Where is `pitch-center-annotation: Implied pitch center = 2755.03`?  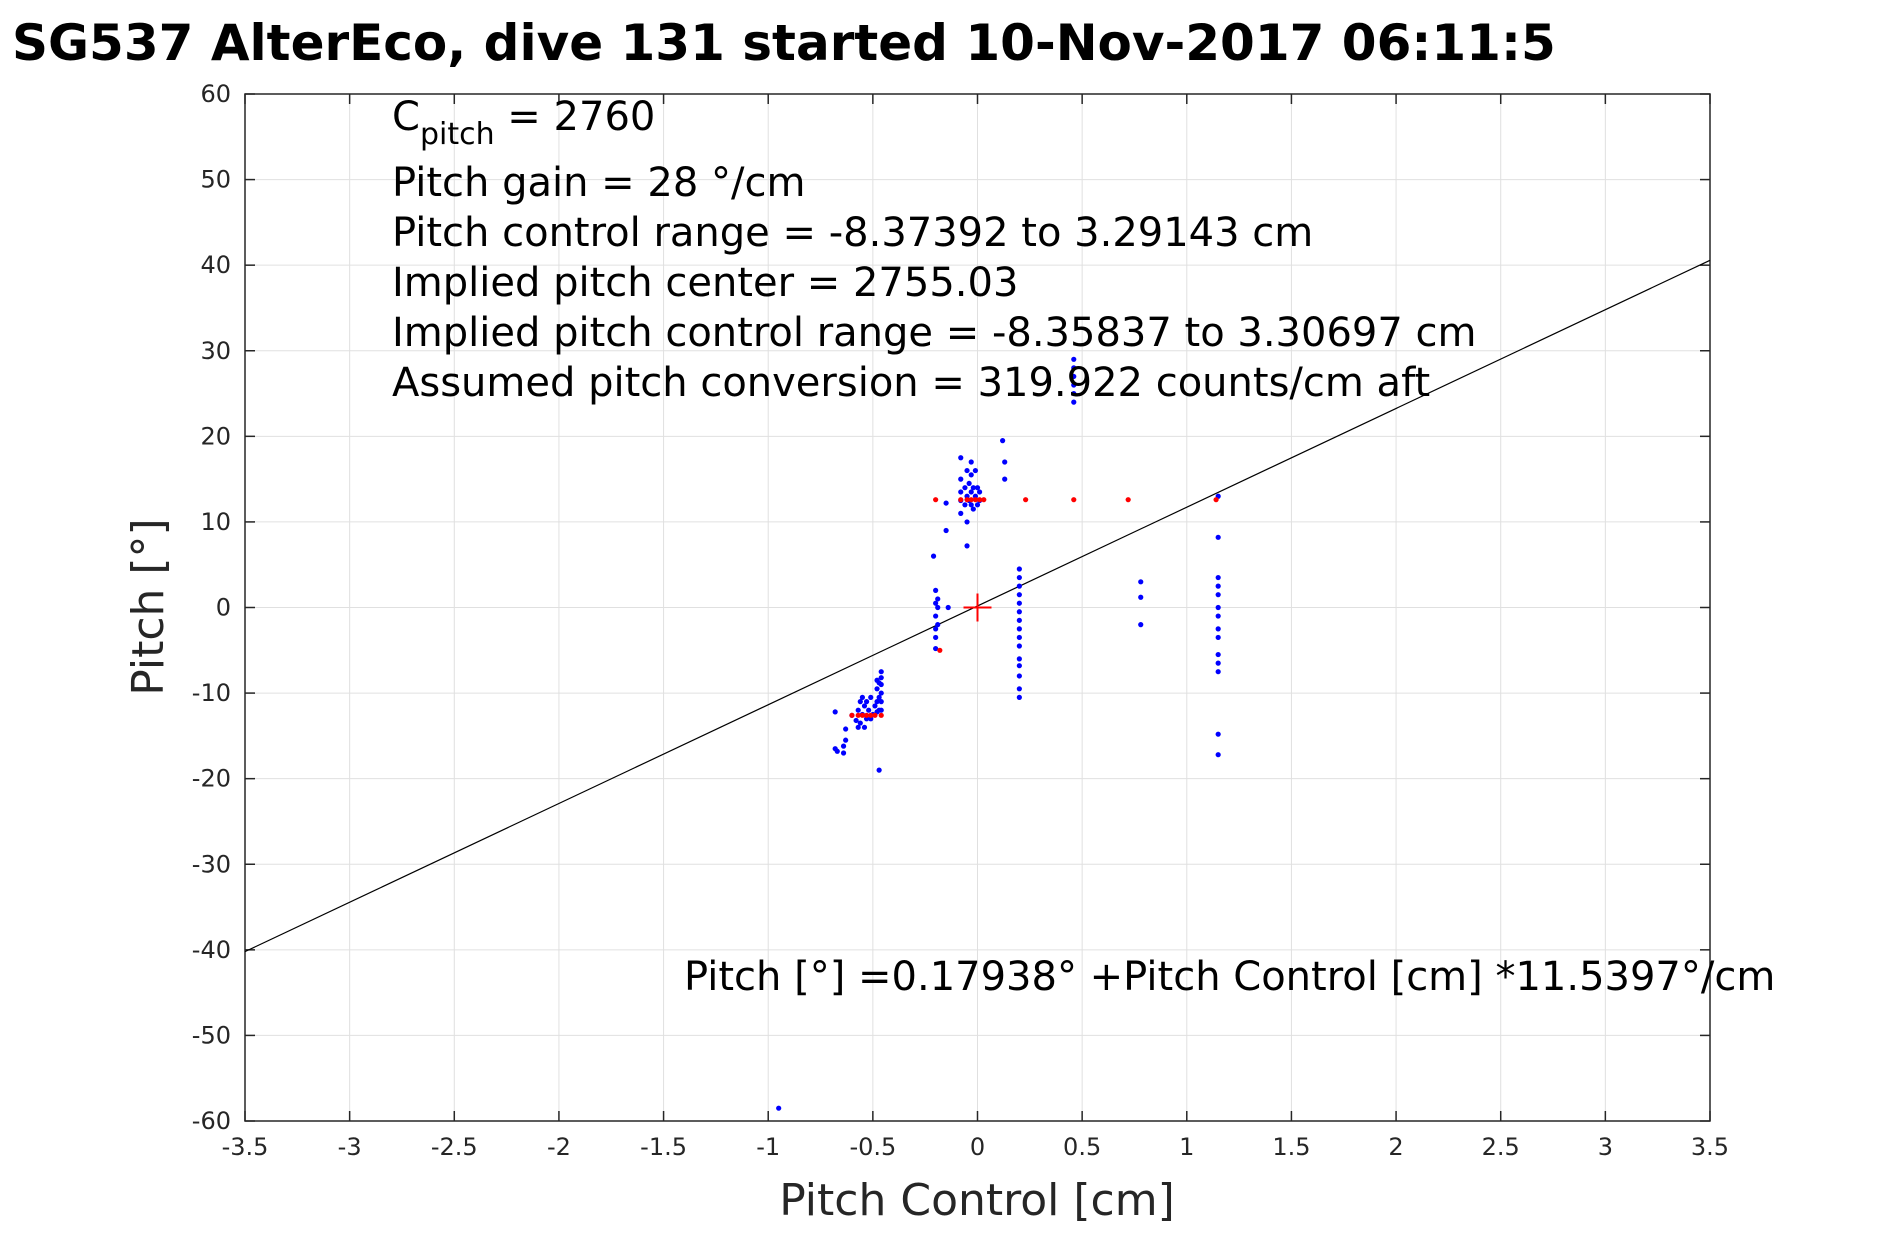 pitch-center-annotation: Implied pitch center = 2755.03 is located at coordinates (705, 283).